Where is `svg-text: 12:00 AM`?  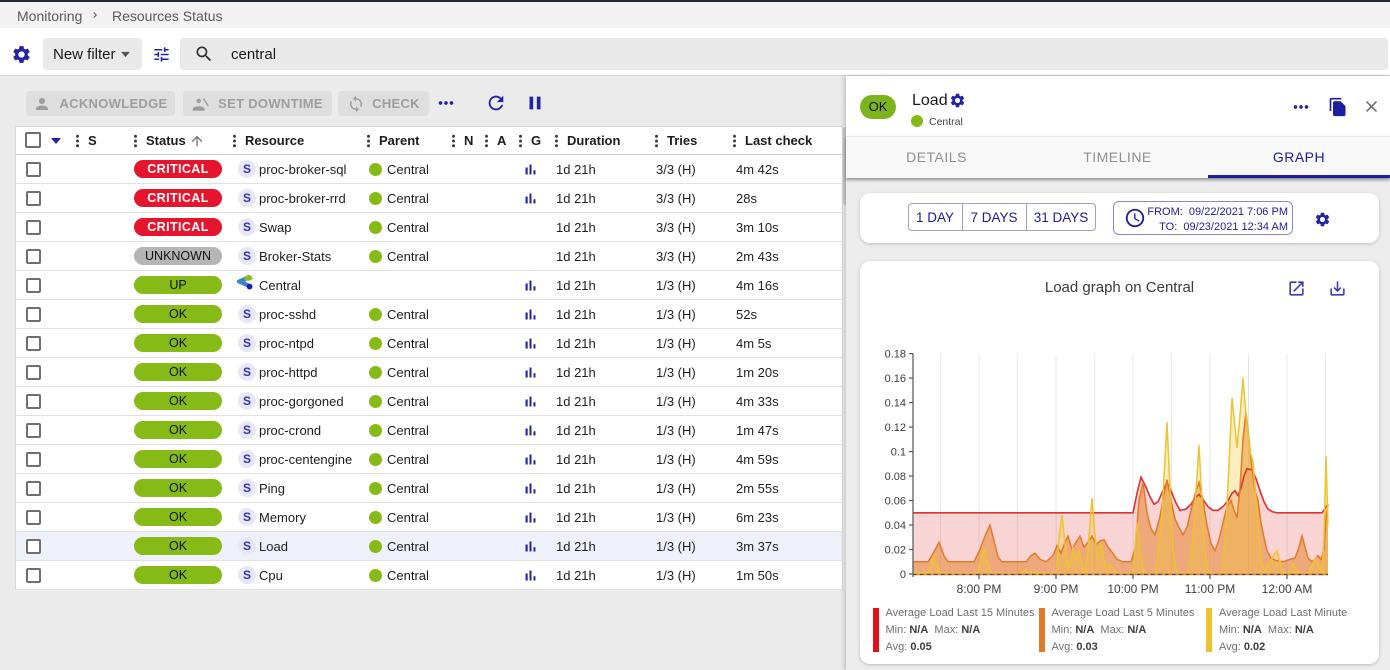 svg-text: 12:00 AM is located at coordinates (1287, 589).